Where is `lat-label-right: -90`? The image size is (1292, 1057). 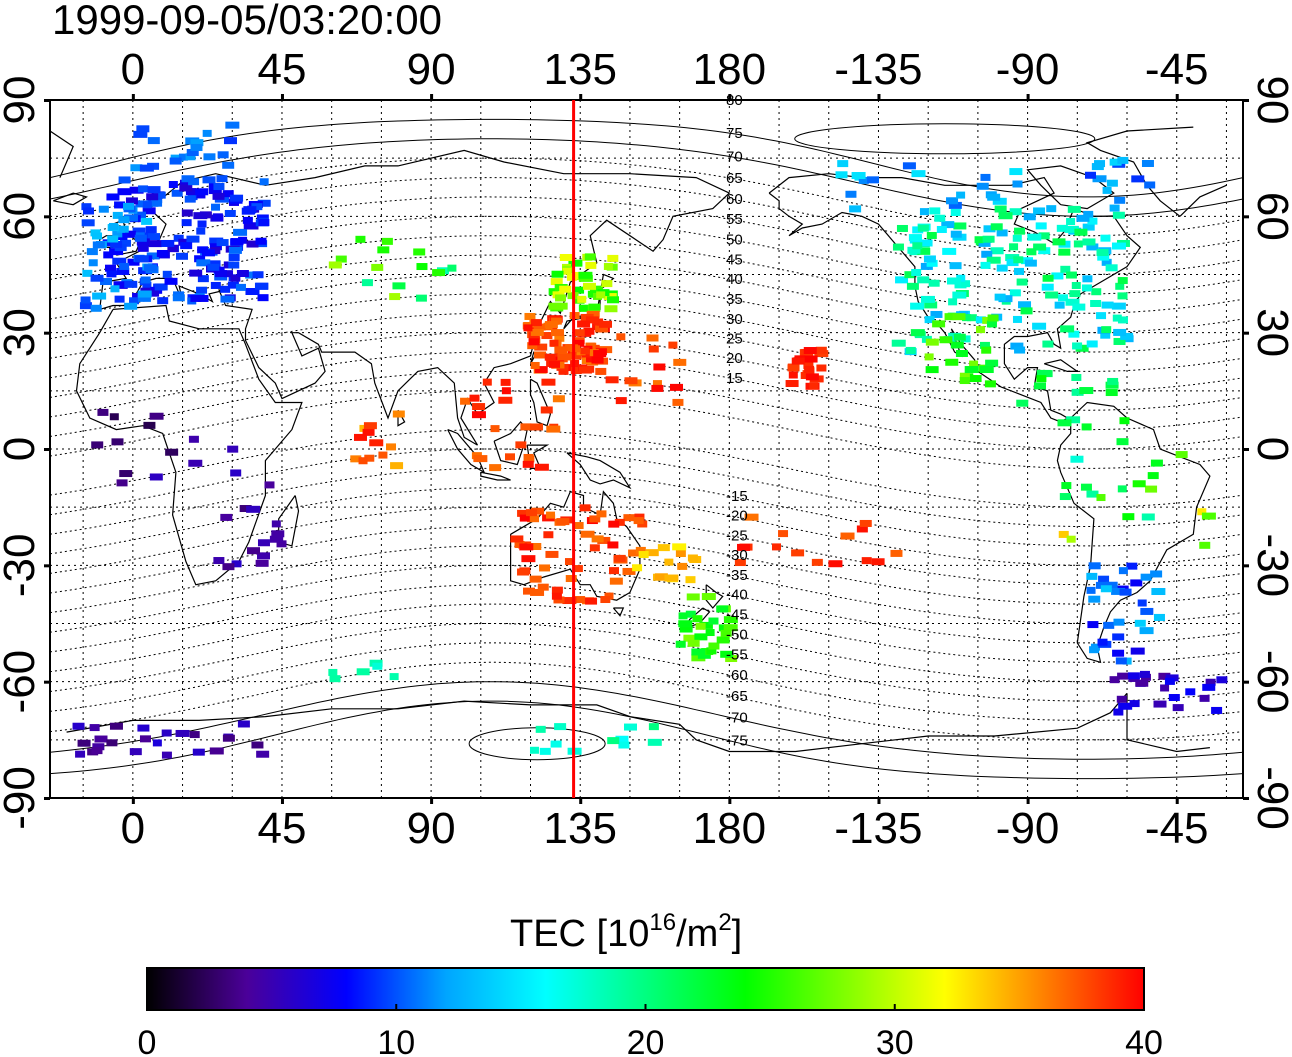 lat-label-right: -90 is located at coordinates (1270, 798).